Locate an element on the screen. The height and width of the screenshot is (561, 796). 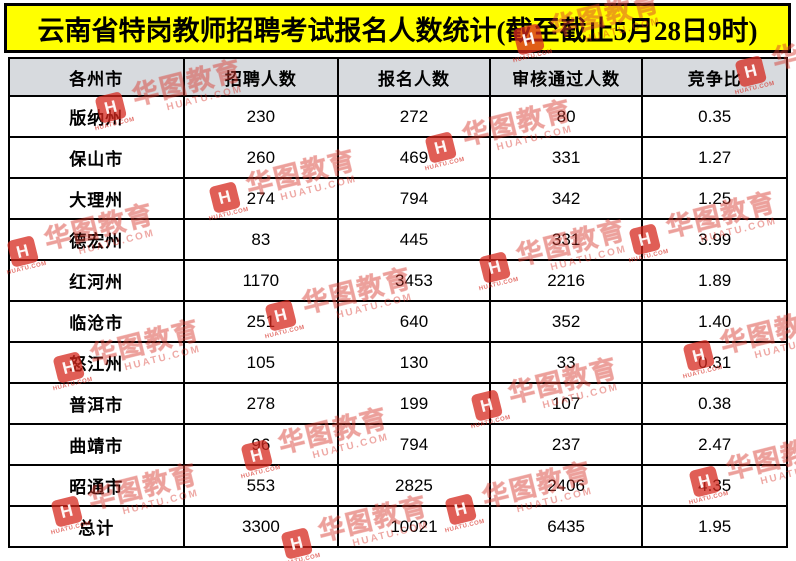
value-cell: 1.27 is located at coordinates (714, 157).